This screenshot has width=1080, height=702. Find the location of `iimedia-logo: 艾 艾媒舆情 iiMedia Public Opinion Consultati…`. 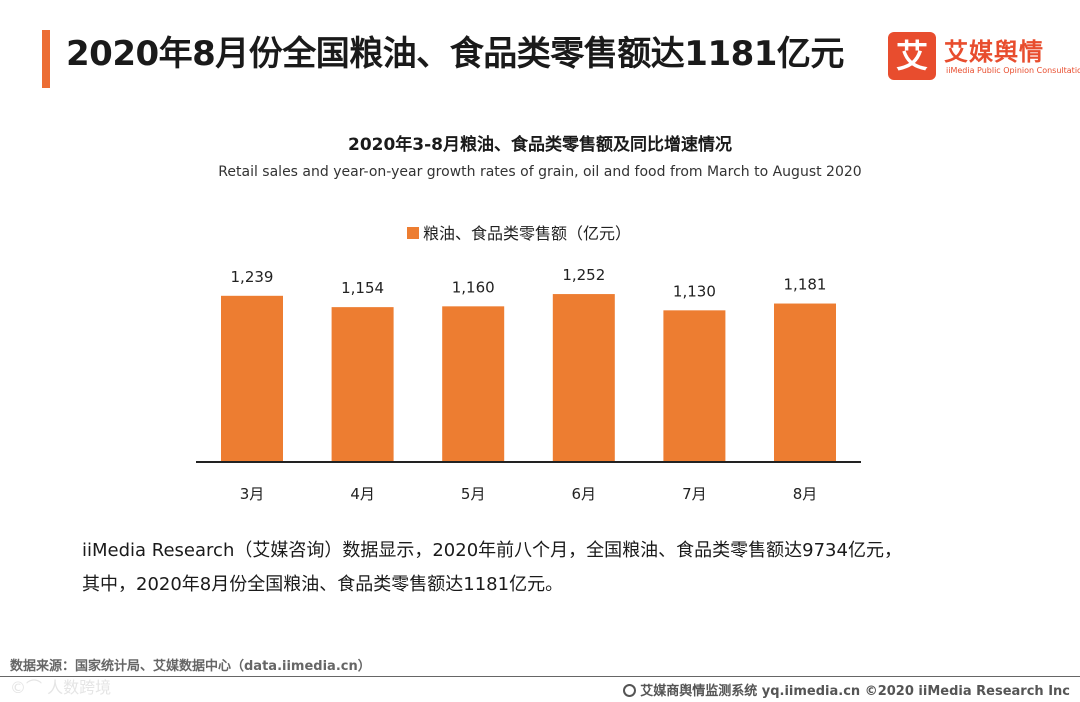

iimedia-logo: 艾 艾媒舆情 iiMedia Public Opinion Consultati… is located at coordinates (984, 57).